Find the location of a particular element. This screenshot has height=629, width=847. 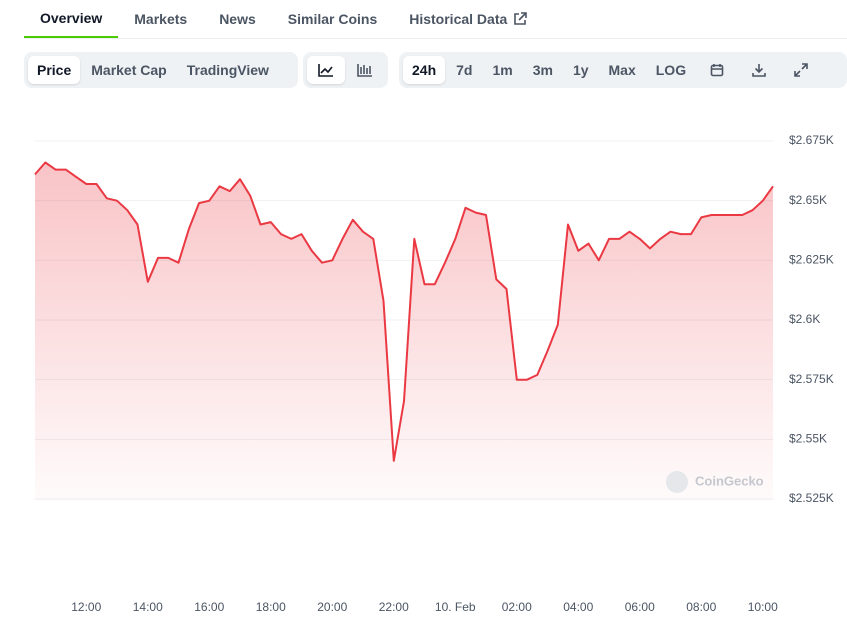

view-group: Price Market Cap TradingView is located at coordinates (161, 70).